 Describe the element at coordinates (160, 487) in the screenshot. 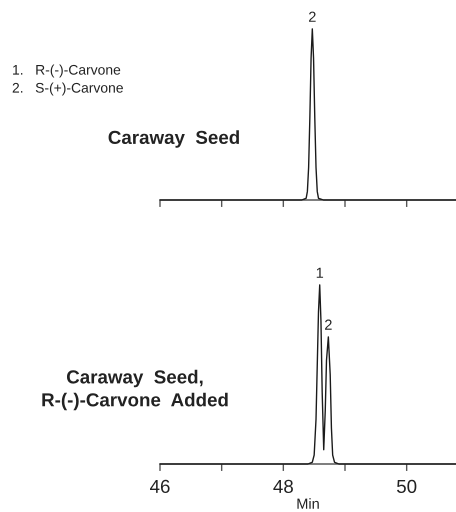

I see `x-tick-label: 46` at that location.